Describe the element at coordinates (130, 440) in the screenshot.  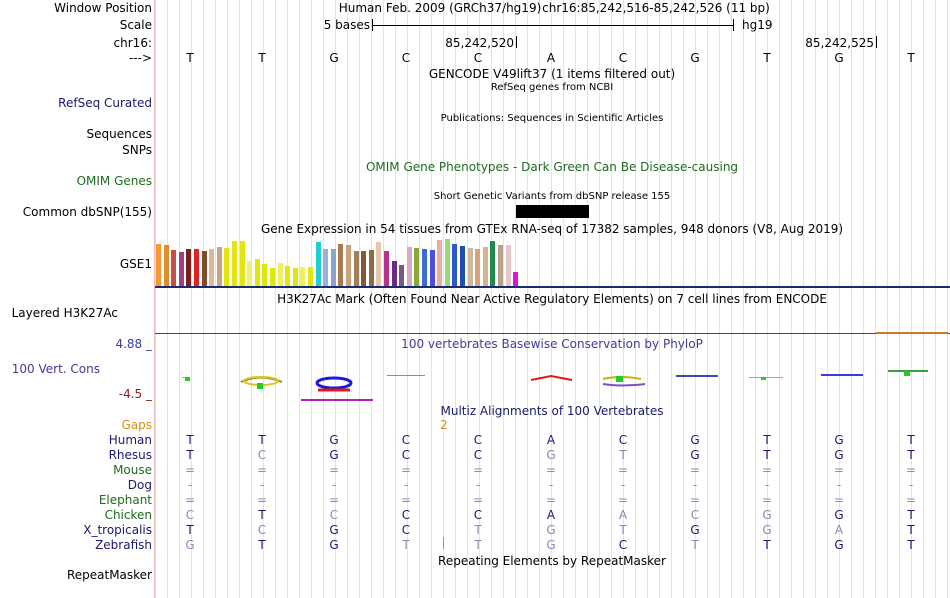
I see `species-label: Human` at that location.